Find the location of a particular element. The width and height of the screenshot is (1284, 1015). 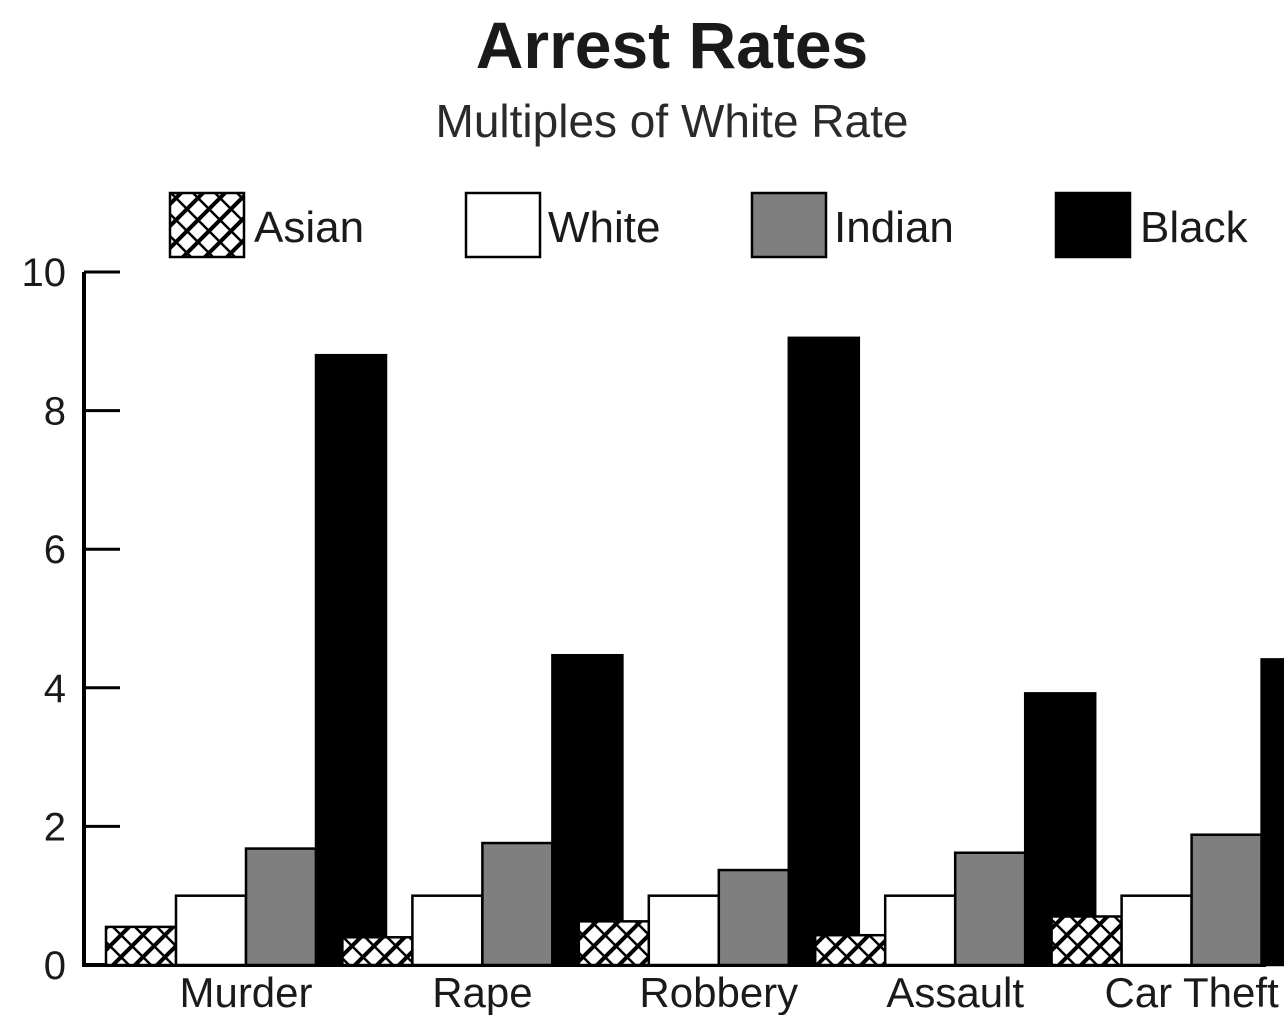

x-tick-label: Murder is located at coordinates (245, 992).